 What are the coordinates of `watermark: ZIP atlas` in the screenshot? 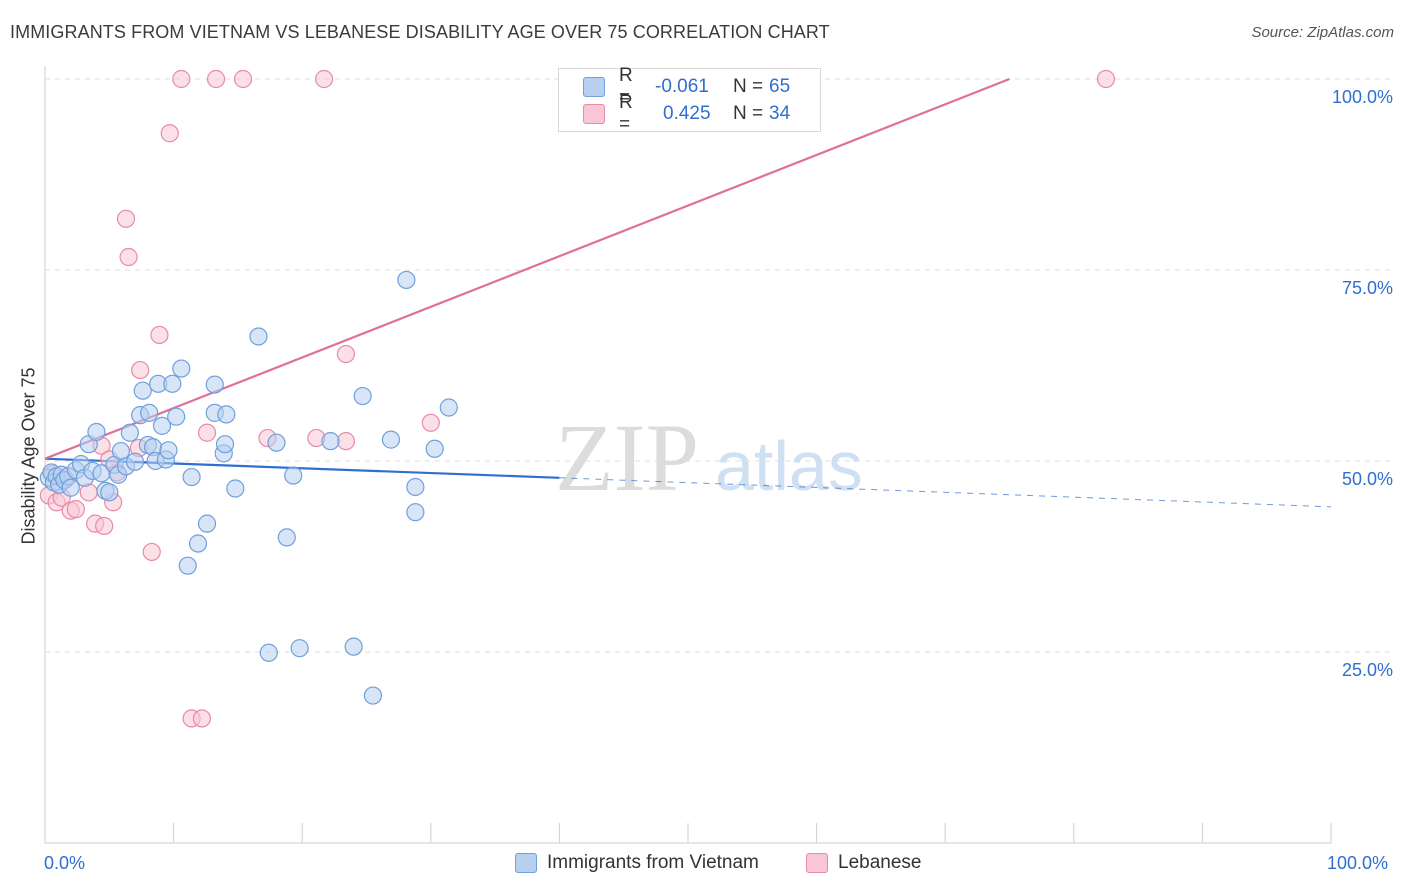 It's located at (709, 457).